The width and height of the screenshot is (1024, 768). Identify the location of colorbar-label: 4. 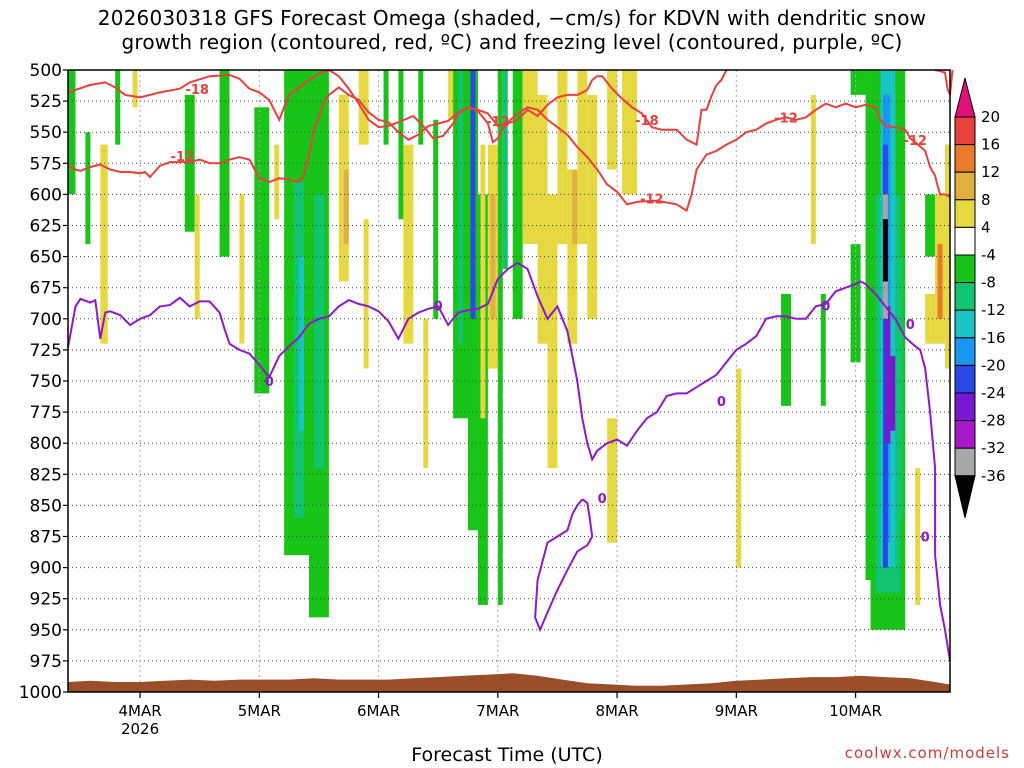
(986, 227).